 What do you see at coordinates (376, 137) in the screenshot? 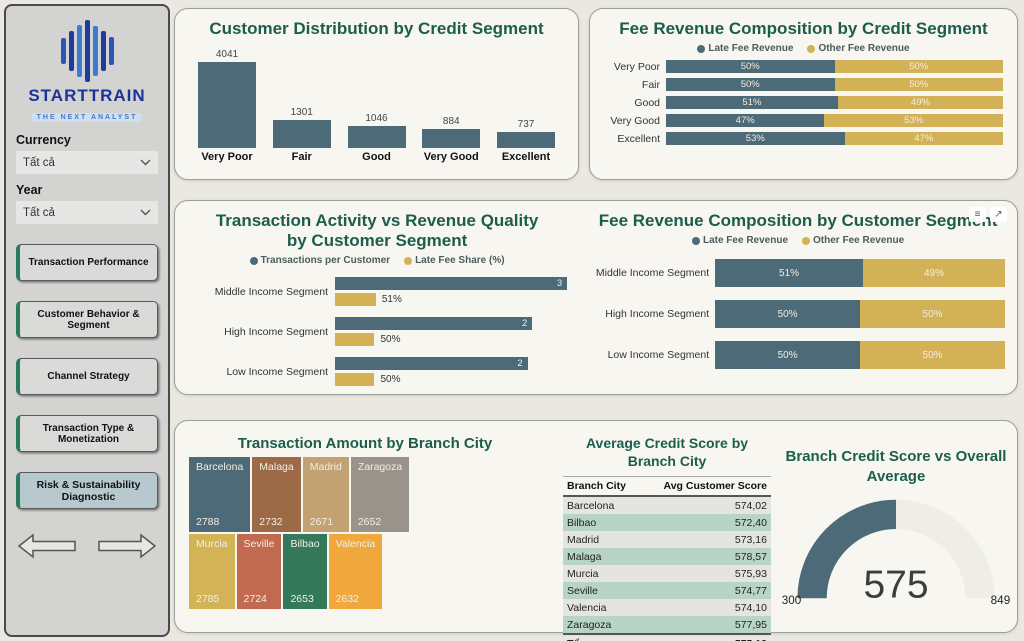
I see `bar-good` at bounding box center [376, 137].